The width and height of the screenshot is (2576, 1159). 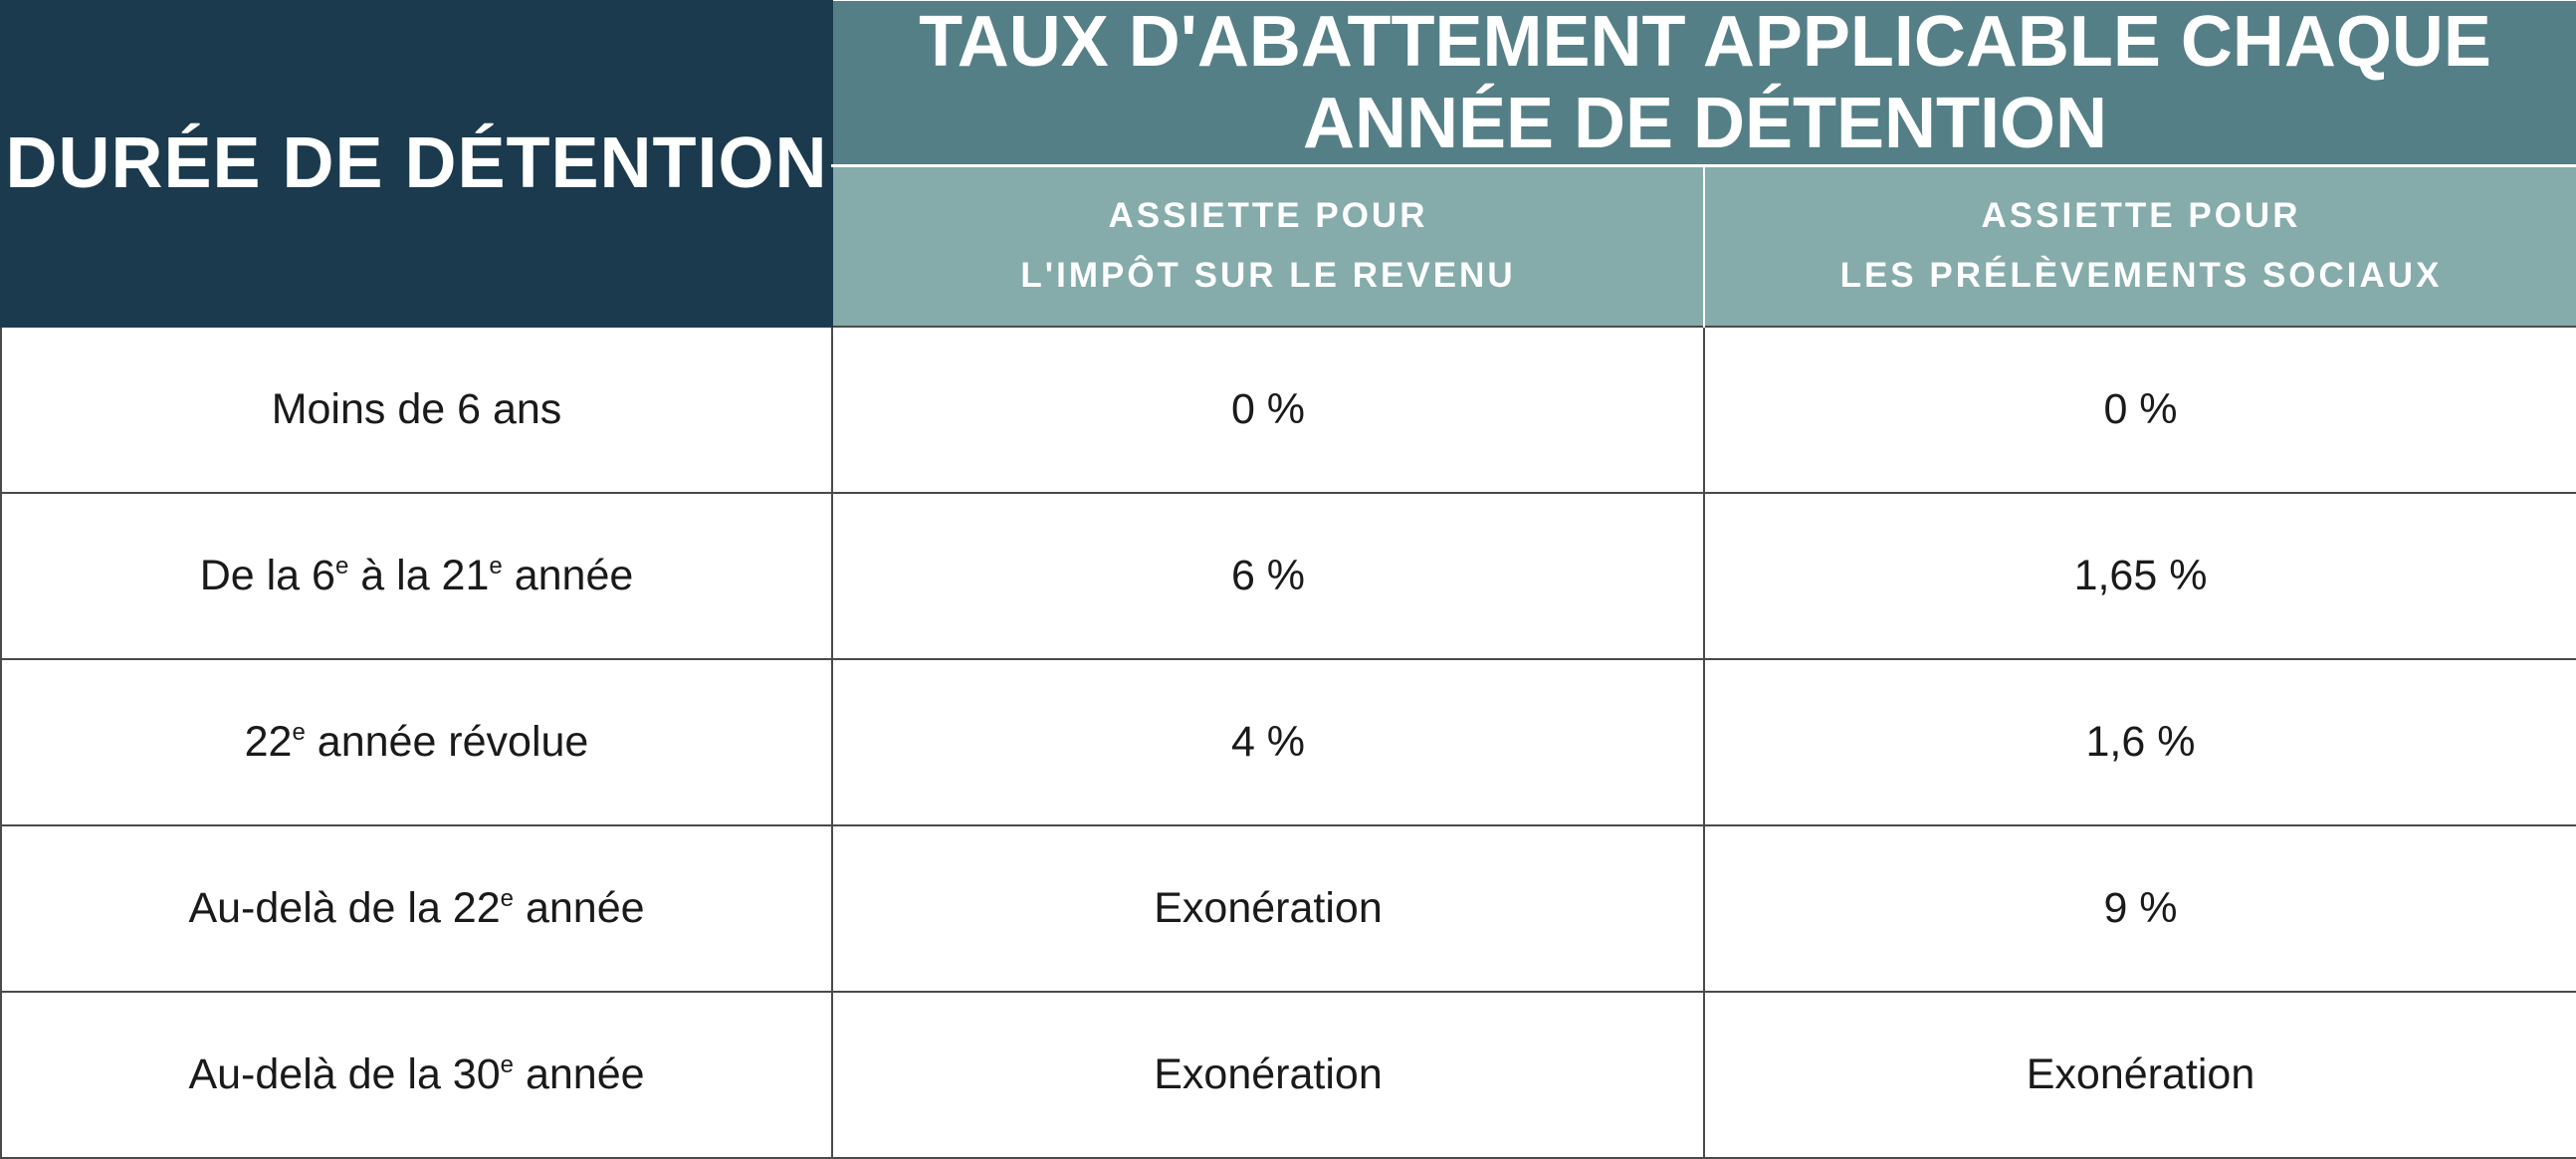 What do you see at coordinates (416, 164) in the screenshot?
I see `header-duree: DURÉE DE DÉTENTION` at bounding box center [416, 164].